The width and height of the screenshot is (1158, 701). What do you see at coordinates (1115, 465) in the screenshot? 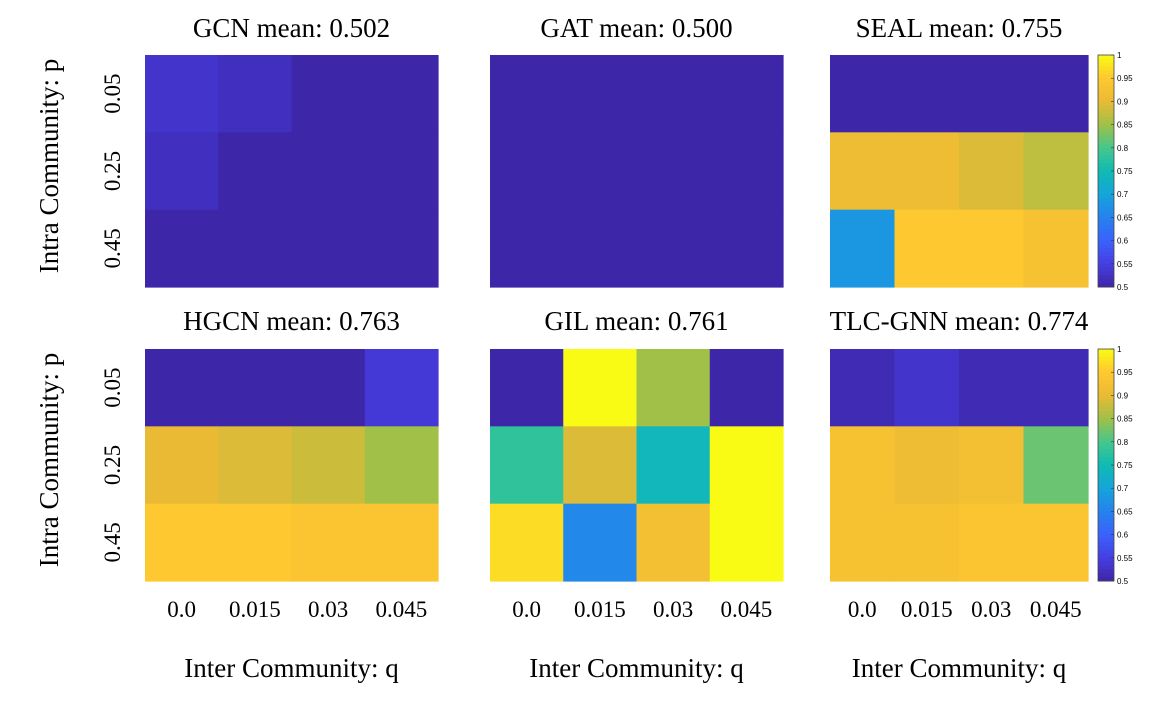
I see `colorbar: 1 0.95 0.9 0.85 0.8 0.75 0.7 0.65 0.6 0.55 0.5` at bounding box center [1115, 465].